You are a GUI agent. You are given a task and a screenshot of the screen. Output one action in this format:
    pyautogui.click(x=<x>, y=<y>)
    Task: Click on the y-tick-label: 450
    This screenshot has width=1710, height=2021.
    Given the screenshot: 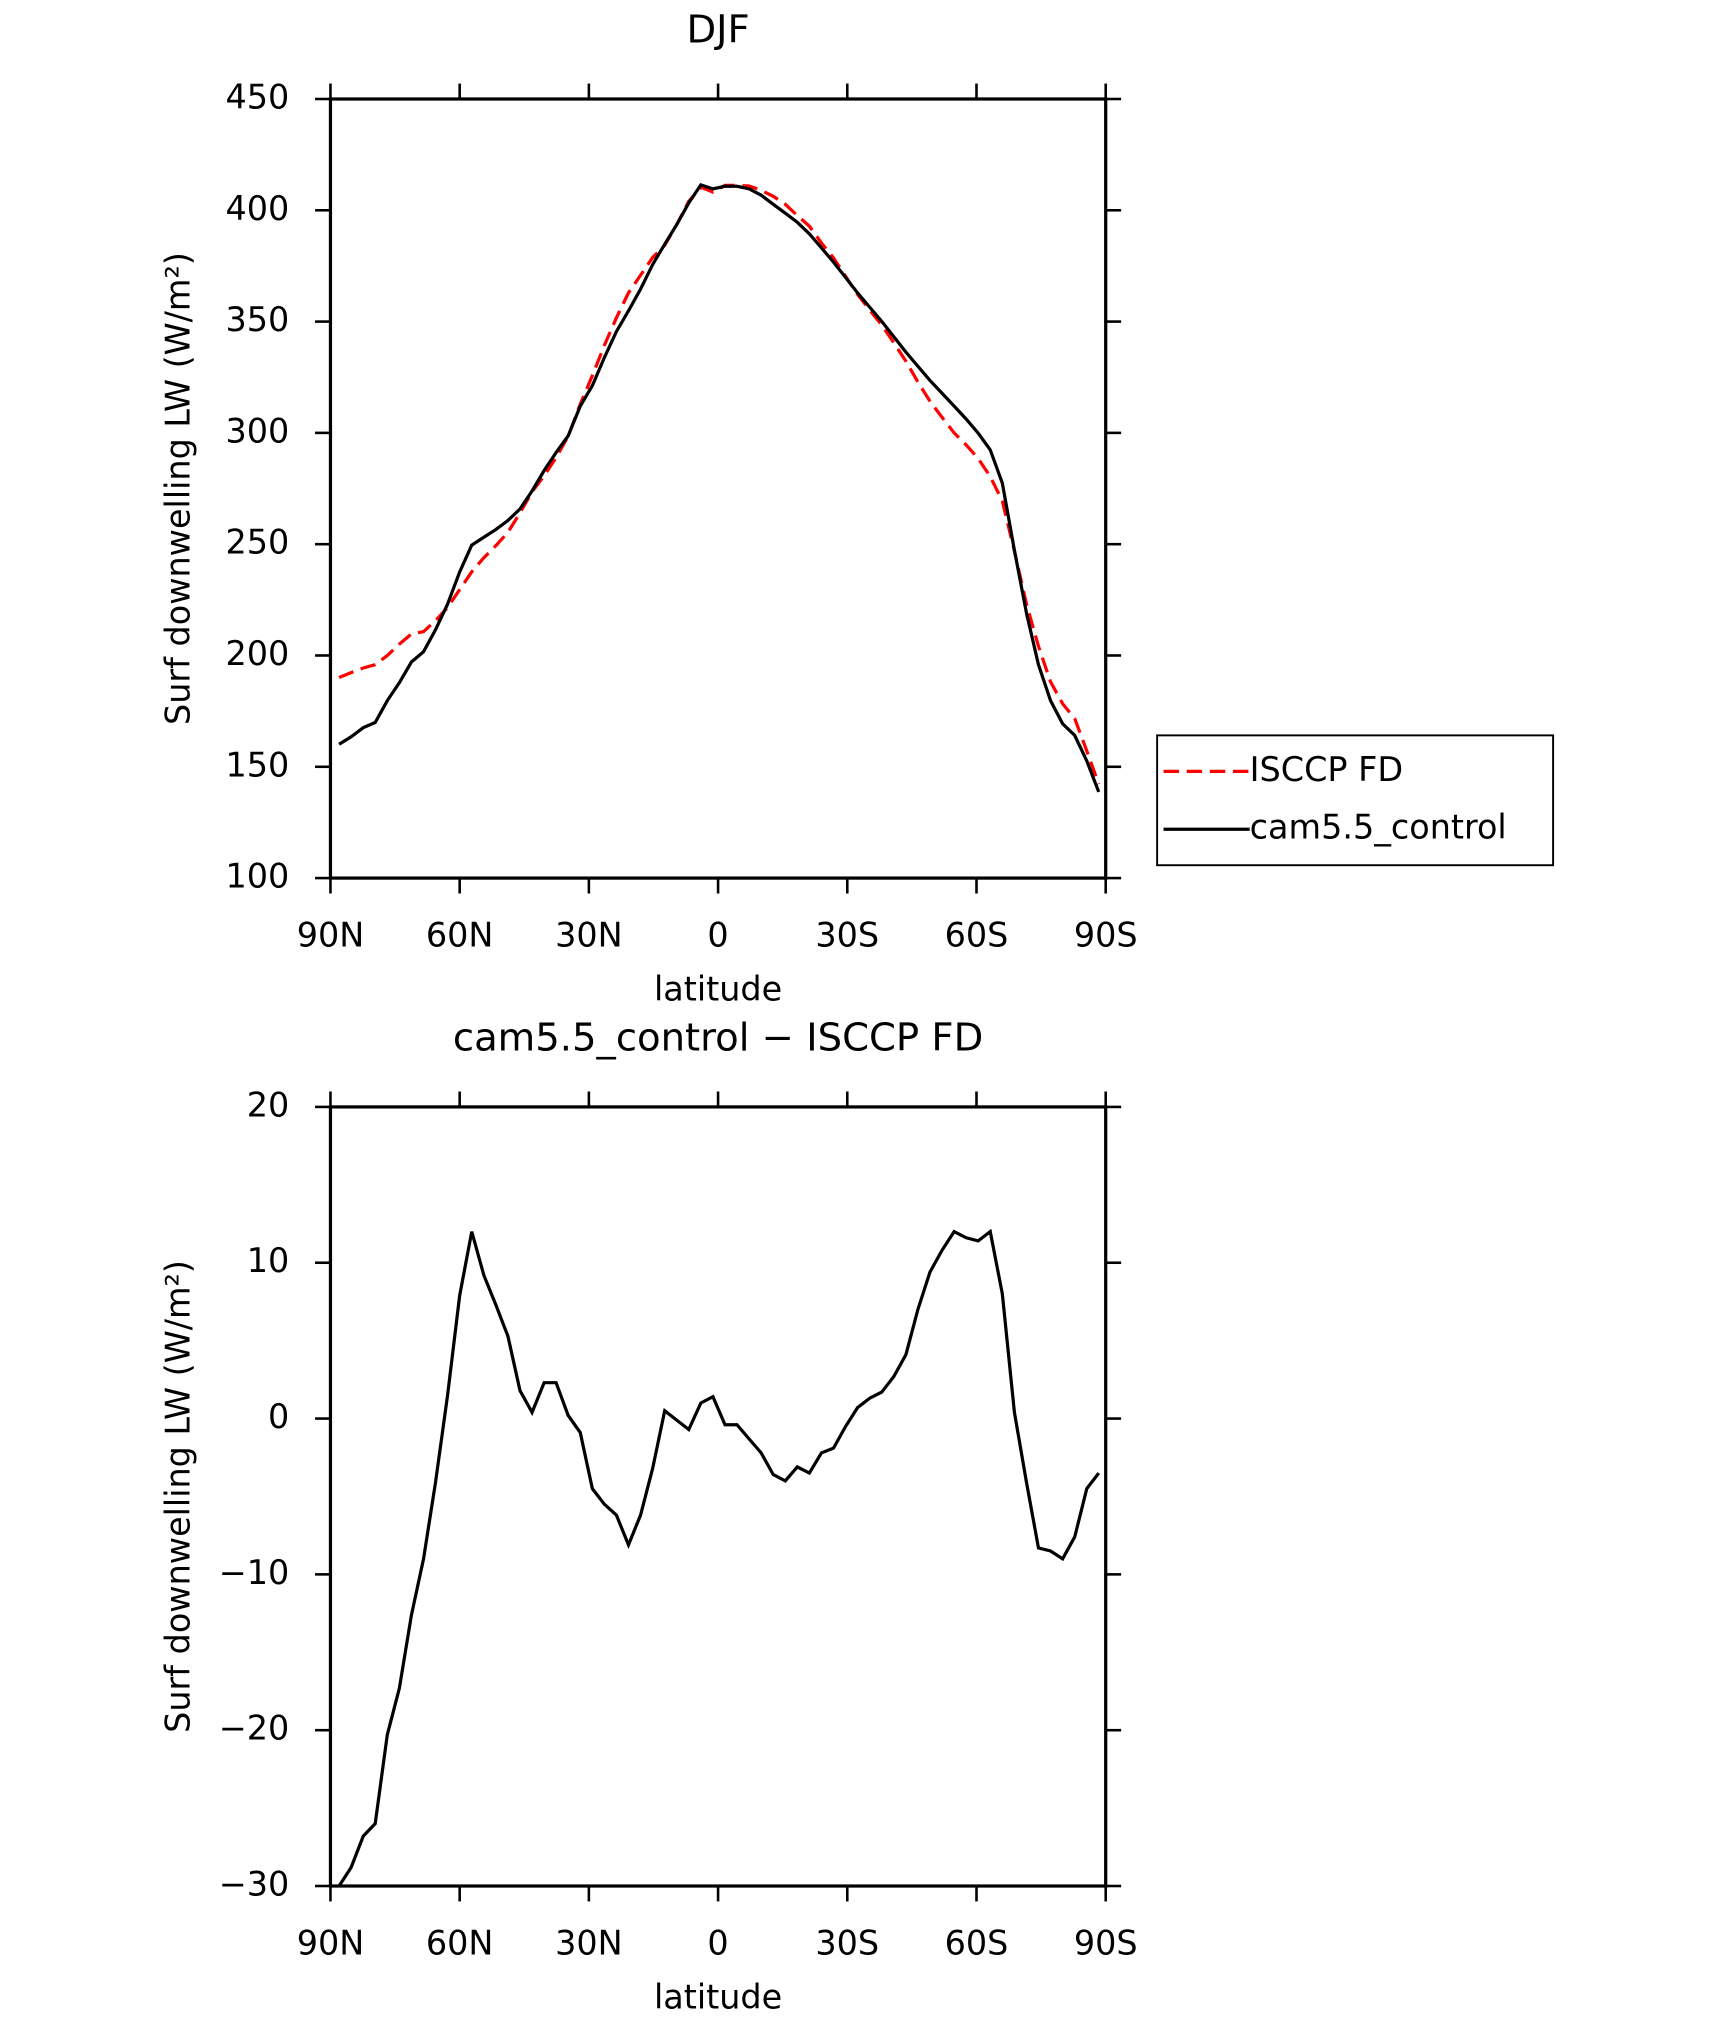 What is the action you would take?
    pyautogui.click(x=258, y=96)
    